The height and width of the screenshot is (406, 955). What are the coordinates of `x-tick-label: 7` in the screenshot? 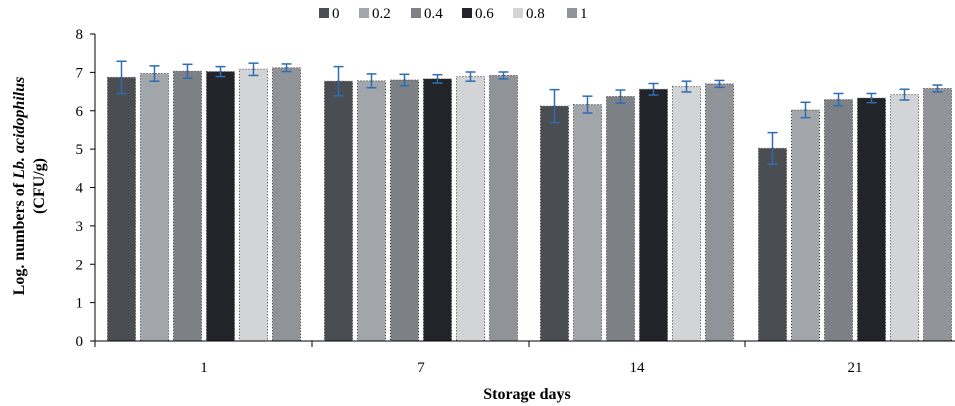 It's located at (421, 368).